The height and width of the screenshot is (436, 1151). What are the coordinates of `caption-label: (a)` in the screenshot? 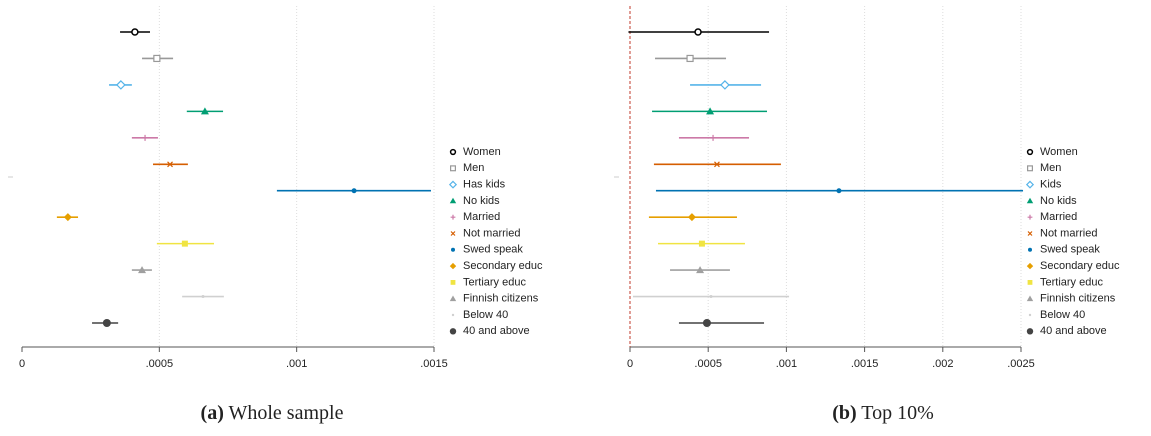 It's located at (212, 413).